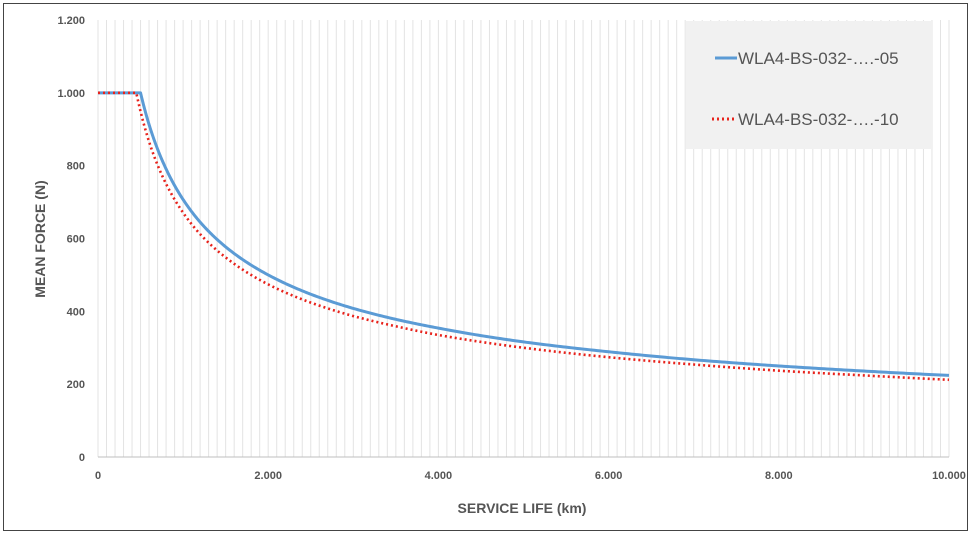  I want to click on legend: WLA4-BS-032-….-05 WLA4-BS-032-….-10, so click(809, 85).